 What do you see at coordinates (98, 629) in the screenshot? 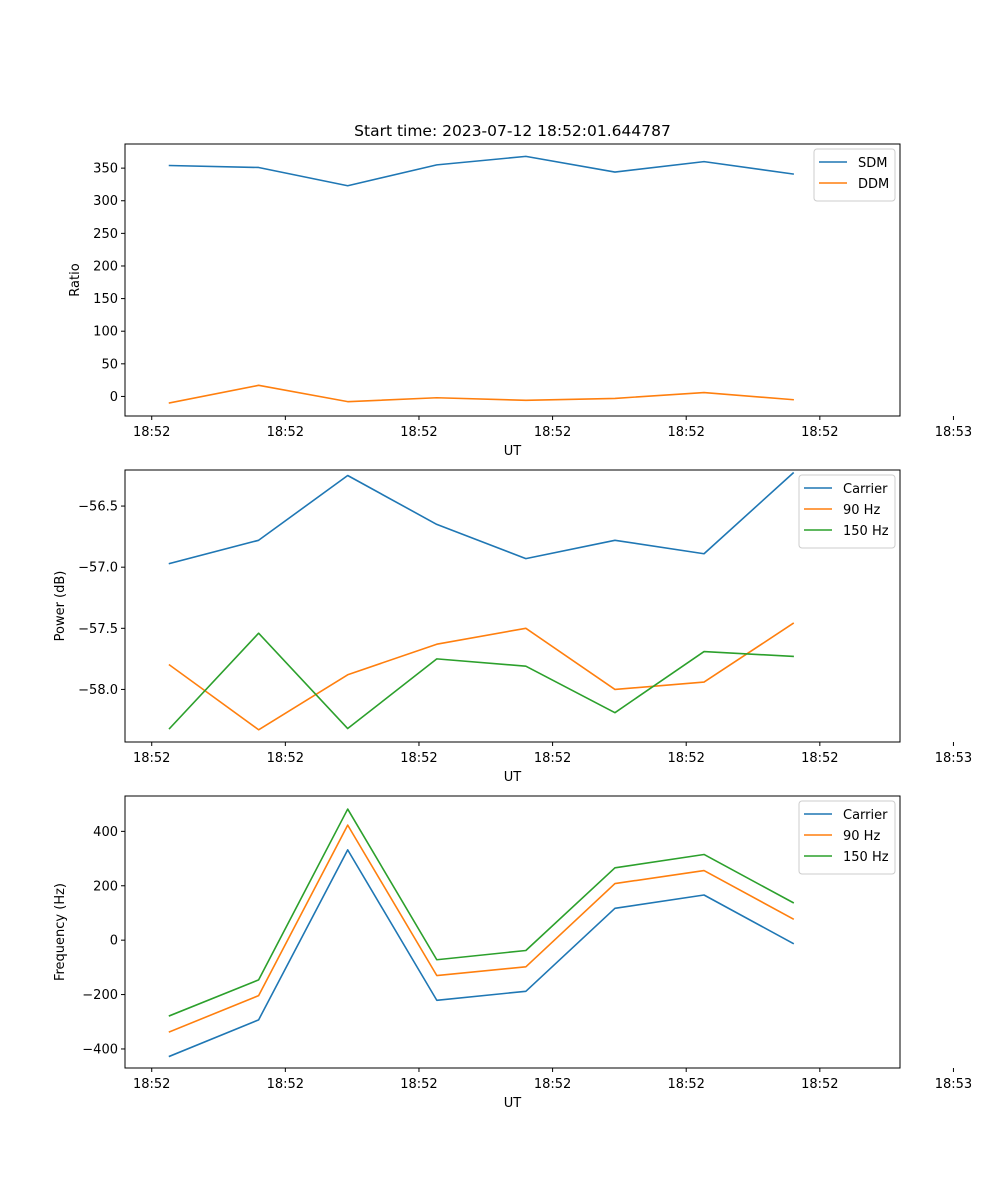
I see `y-tick-label: −57.5` at bounding box center [98, 629].